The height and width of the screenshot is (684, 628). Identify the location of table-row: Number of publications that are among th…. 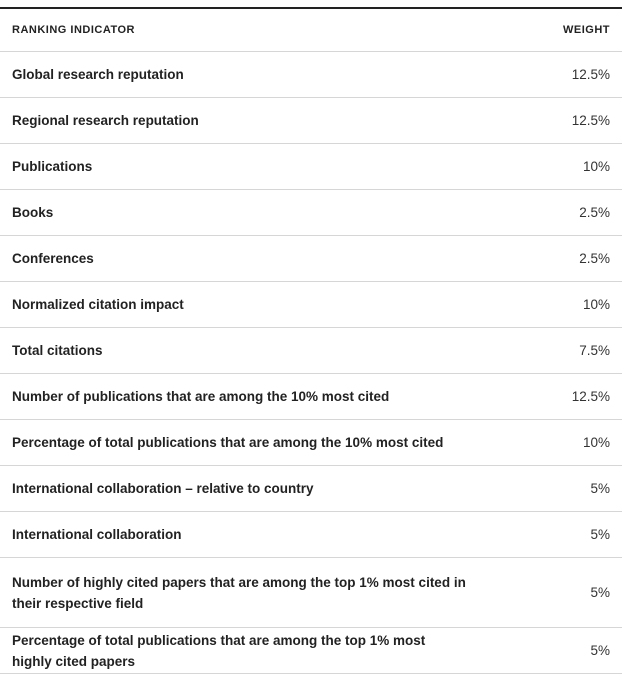
(311, 396).